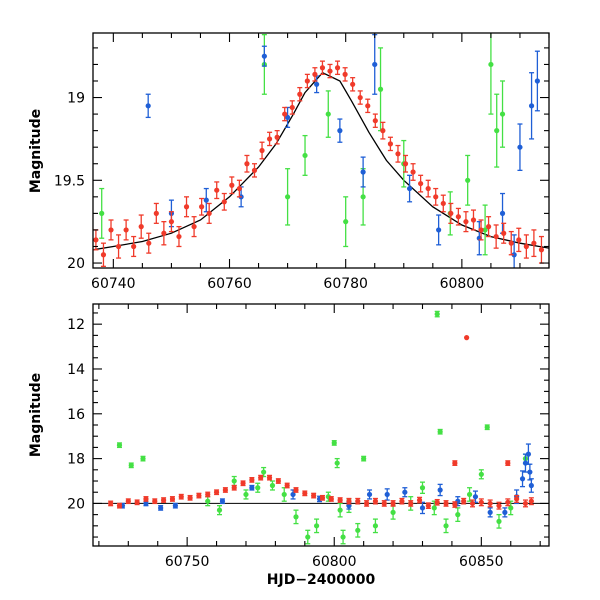 This screenshot has width=600, height=600. Describe the element at coordinates (321, 580) in the screenshot. I see `bottom-x-axis-title: HJD−2400000` at that location.